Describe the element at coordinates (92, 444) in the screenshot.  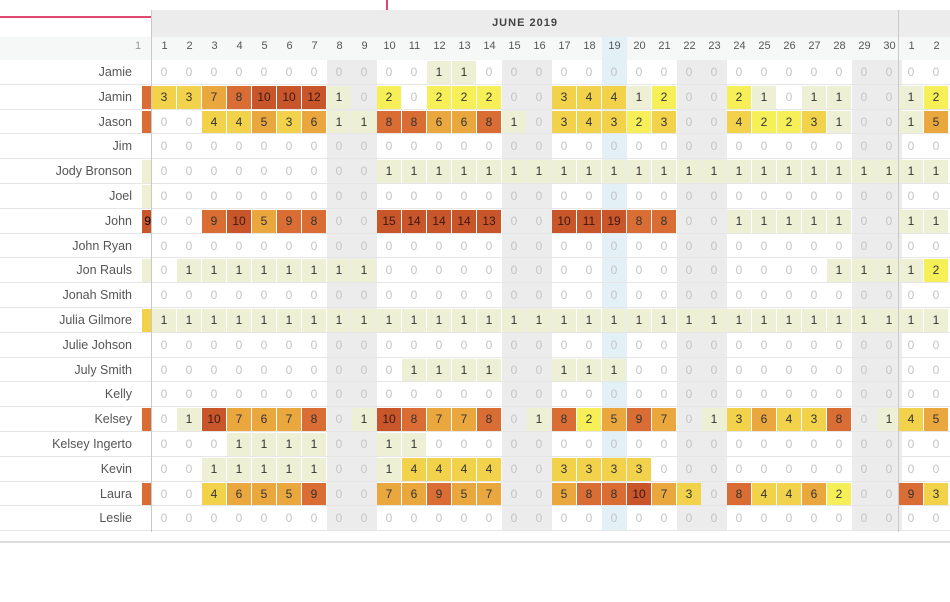
I see `person-name: Kelsey Ingerto` at that location.